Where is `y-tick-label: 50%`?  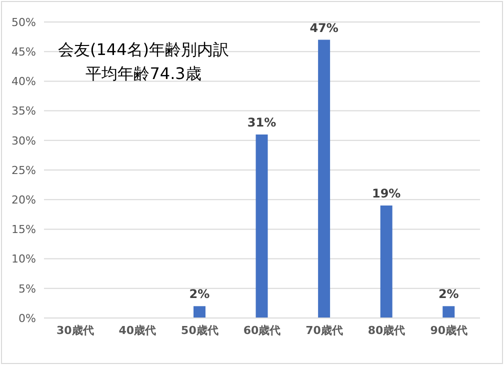
y-tick-label: 50% is located at coordinates (24, 22).